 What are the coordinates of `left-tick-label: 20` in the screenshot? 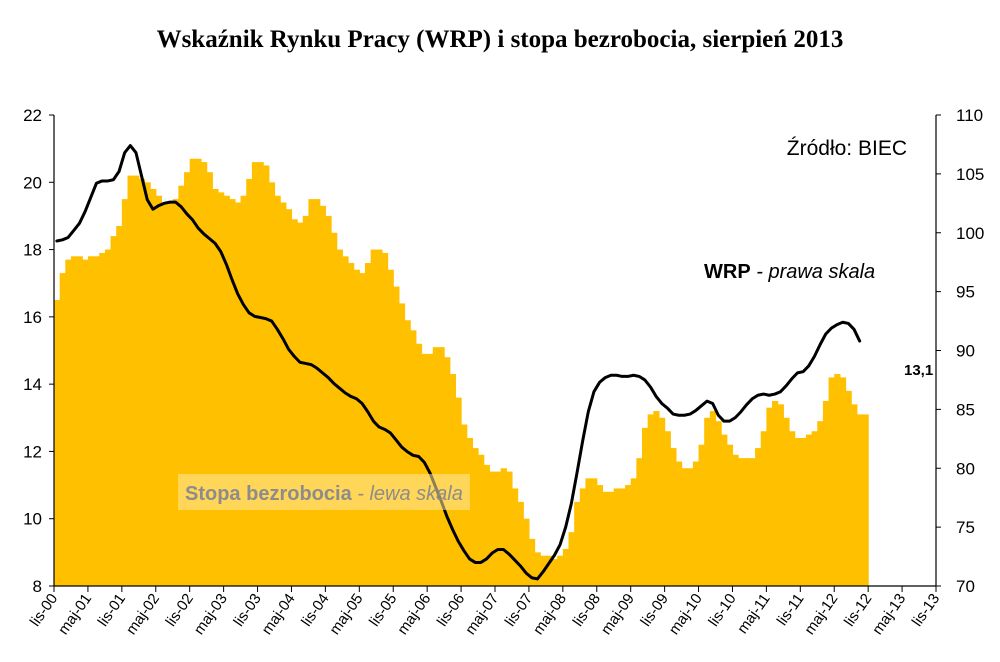 It's located at (32, 182).